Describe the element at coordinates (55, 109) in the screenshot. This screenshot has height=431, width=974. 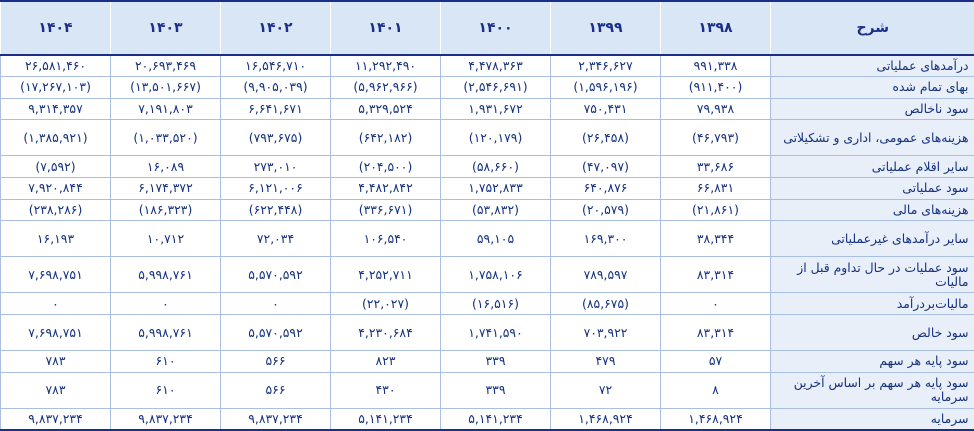
I see `cell-value: ۹,۳۱۴,۳۵۷` at that location.